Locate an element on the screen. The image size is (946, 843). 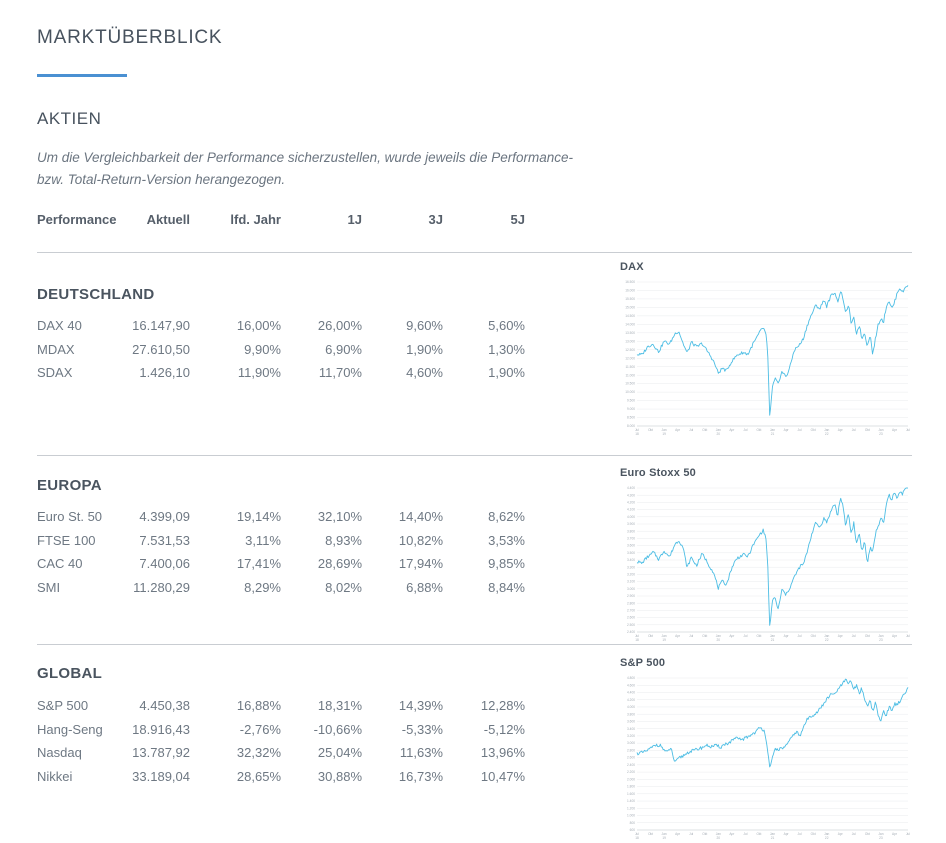
svg-text: 4.300 is located at coordinates (631, 495).